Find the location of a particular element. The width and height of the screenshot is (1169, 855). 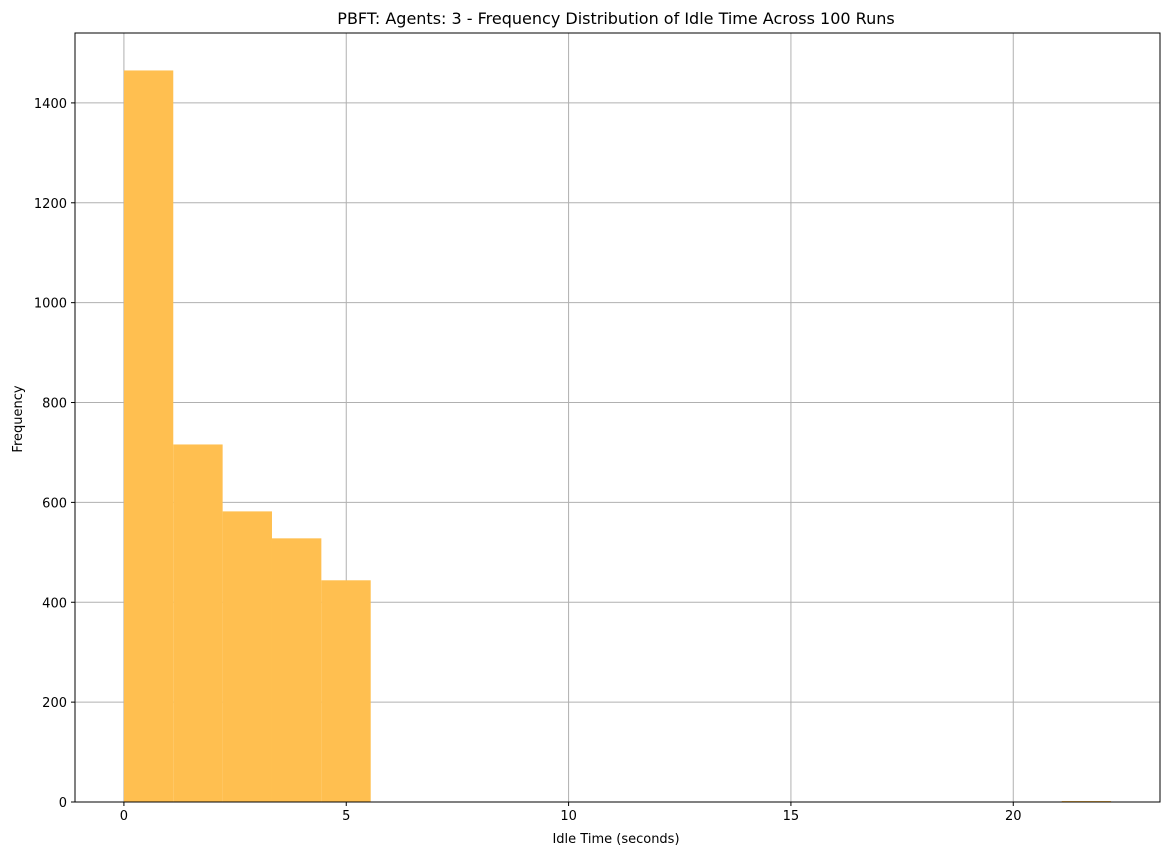

y-axis-ticks: 0 200 400 600 800 1000 1200 1400 is located at coordinates (54, 454).